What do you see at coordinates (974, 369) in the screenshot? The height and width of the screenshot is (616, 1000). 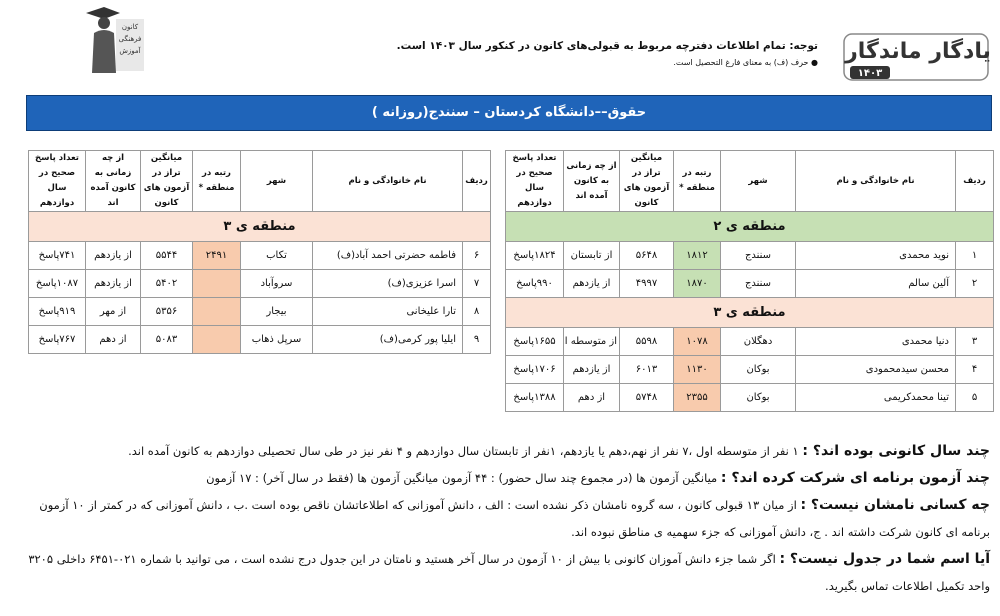 I see `row-number: ۴` at bounding box center [974, 369].